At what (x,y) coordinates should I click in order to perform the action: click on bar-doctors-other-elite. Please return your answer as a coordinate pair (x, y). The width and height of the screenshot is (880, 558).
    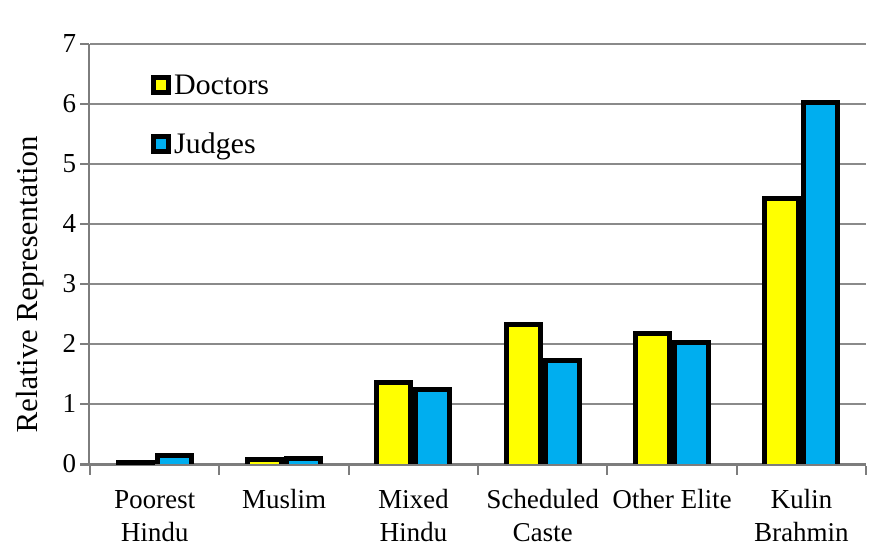
    Looking at the image, I should click on (652, 397).